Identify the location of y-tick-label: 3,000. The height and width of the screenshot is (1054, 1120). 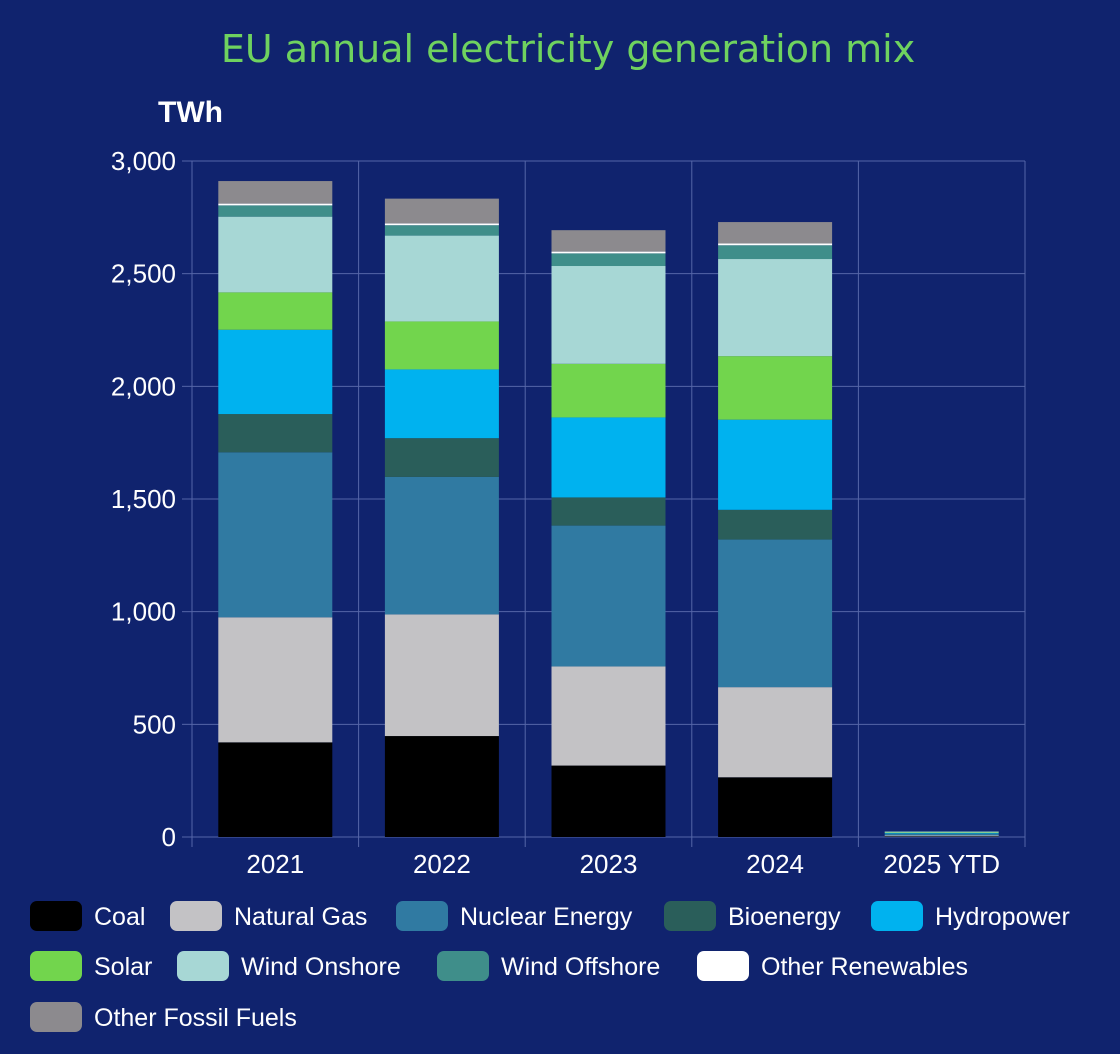
(143, 161).